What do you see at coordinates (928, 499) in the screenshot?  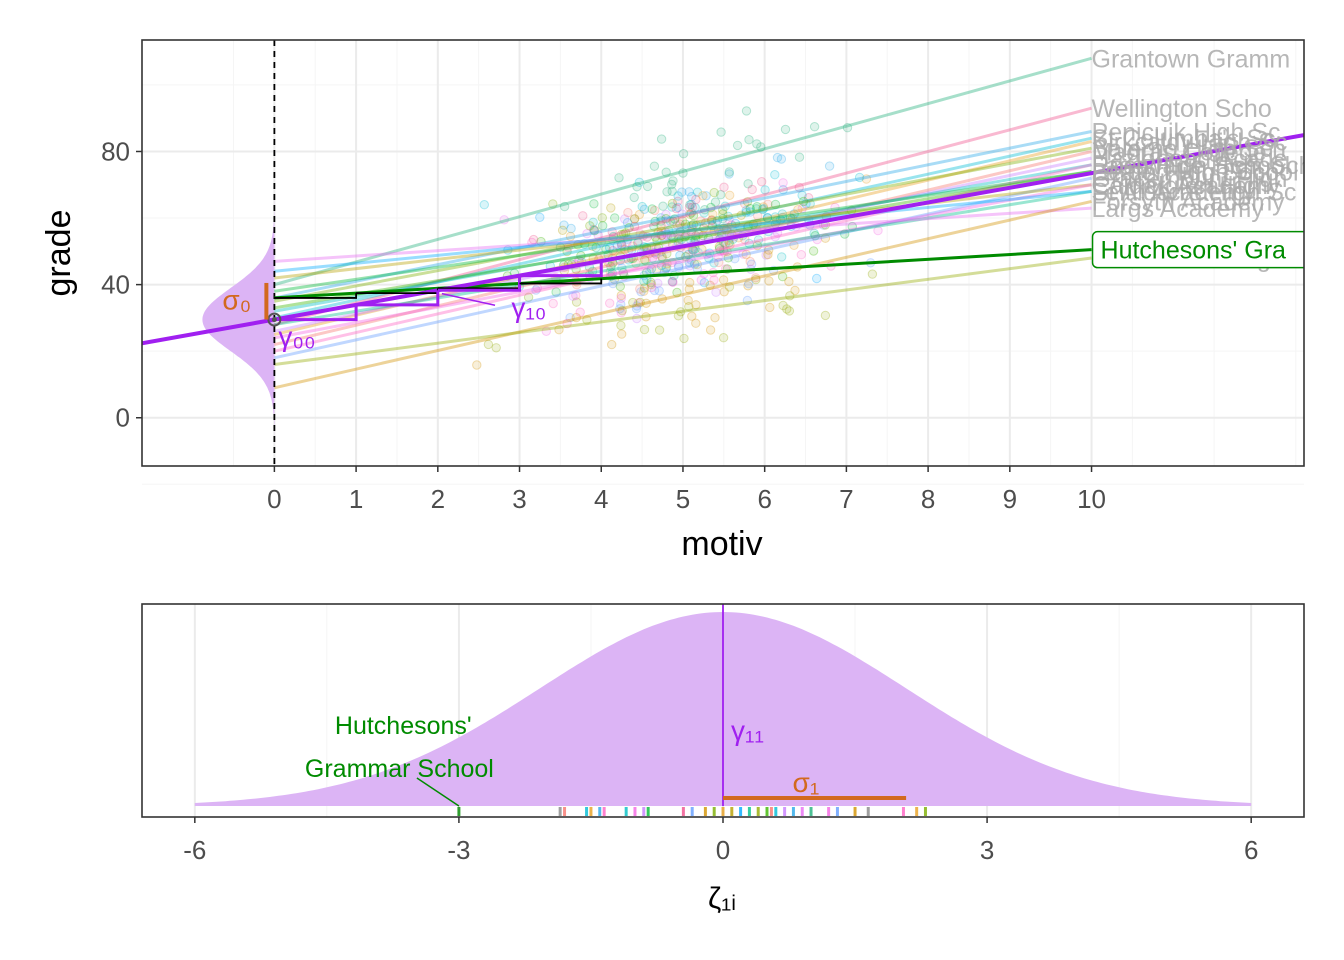 I see `x-tick-label: 8` at bounding box center [928, 499].